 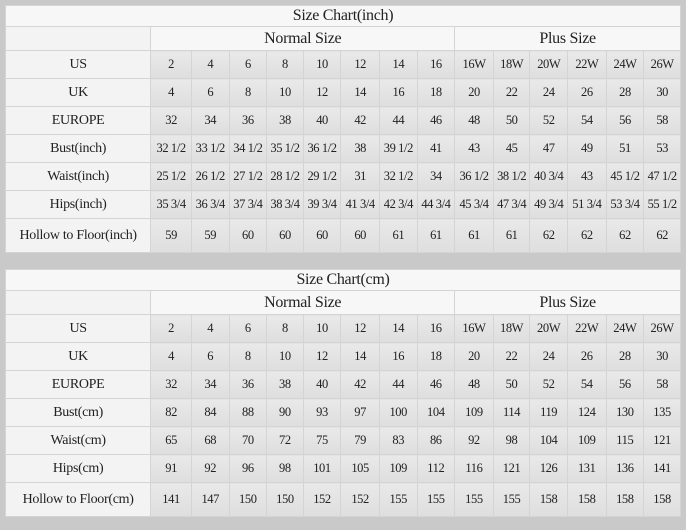 I want to click on size-value-cell: 41, so click(x=436, y=148).